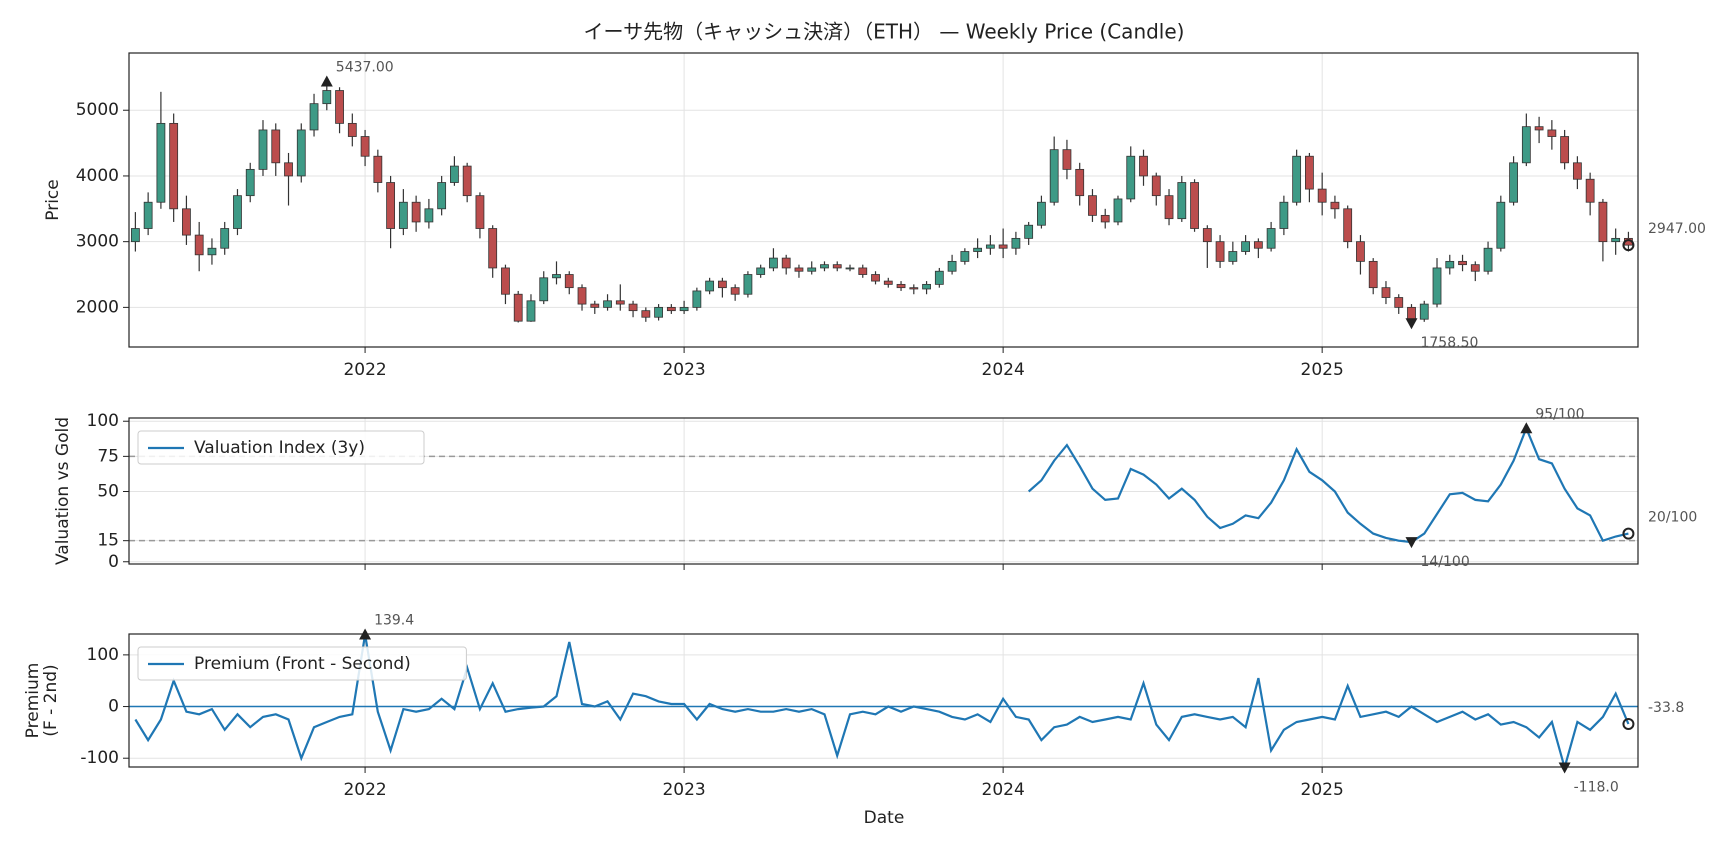  Describe the element at coordinates (683, 370) in the screenshot. I see `x-tick-label: 2023` at that location.